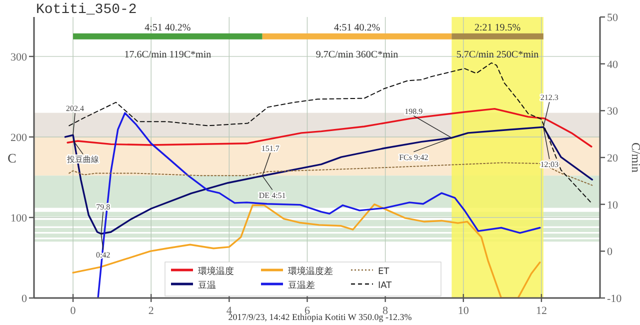 This screenshot has width=640, height=325. What do you see at coordinates (73, 311) in the screenshot?
I see `x-tick-label: 0` at bounding box center [73, 311].